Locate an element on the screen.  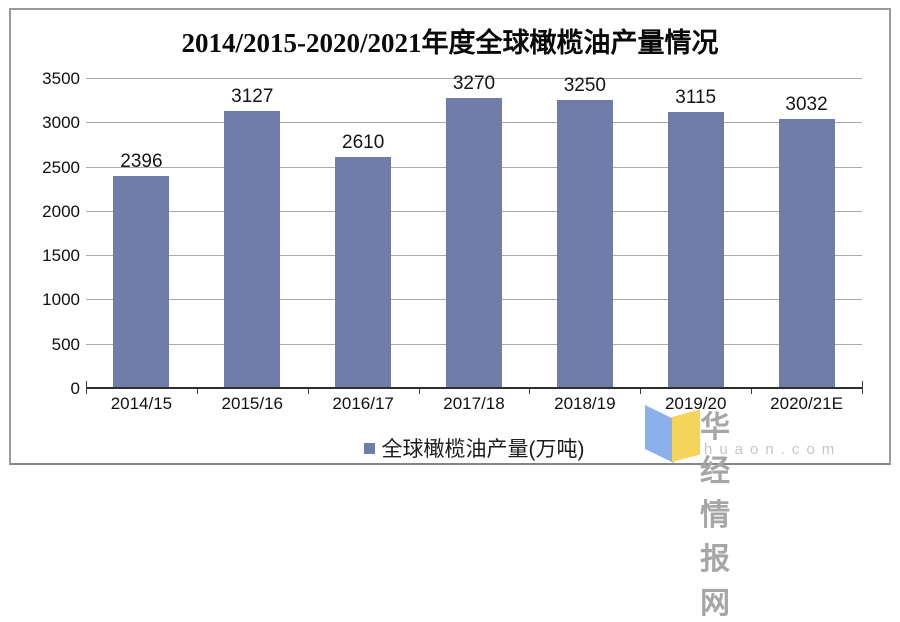
y-axis-tick-label: 500 is located at coordinates (65, 344).